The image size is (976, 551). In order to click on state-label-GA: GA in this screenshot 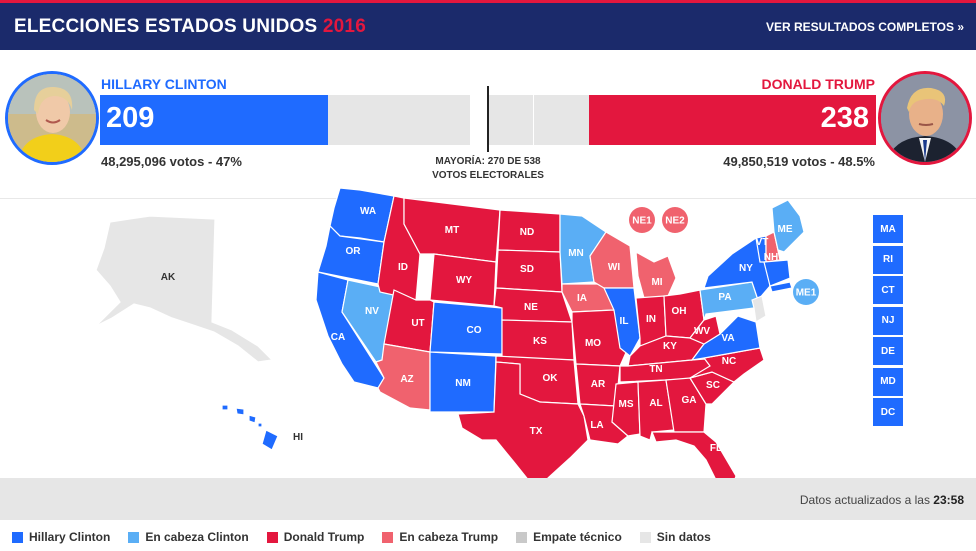, I will do `click(689, 400)`.